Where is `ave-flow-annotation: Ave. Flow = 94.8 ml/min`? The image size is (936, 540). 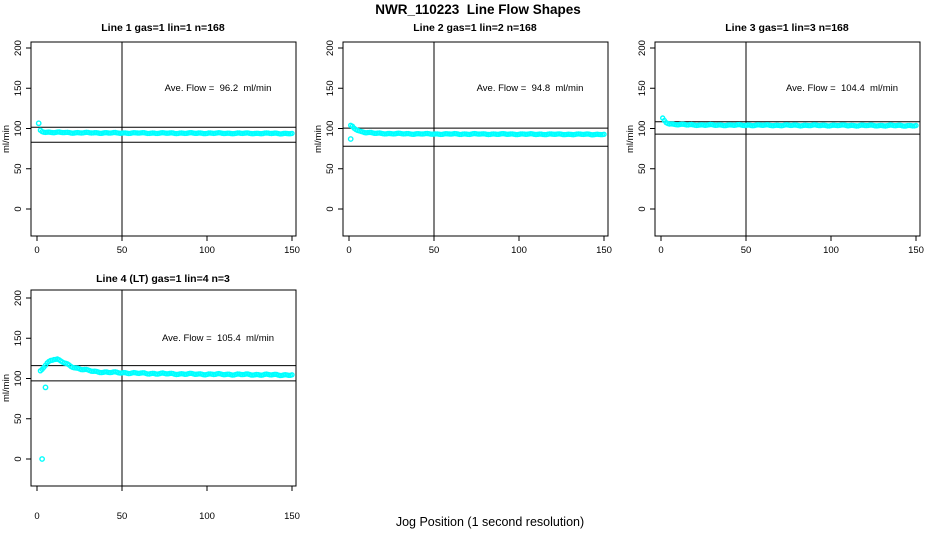 ave-flow-annotation: Ave. Flow = 94.8 ml/min is located at coordinates (530, 88).